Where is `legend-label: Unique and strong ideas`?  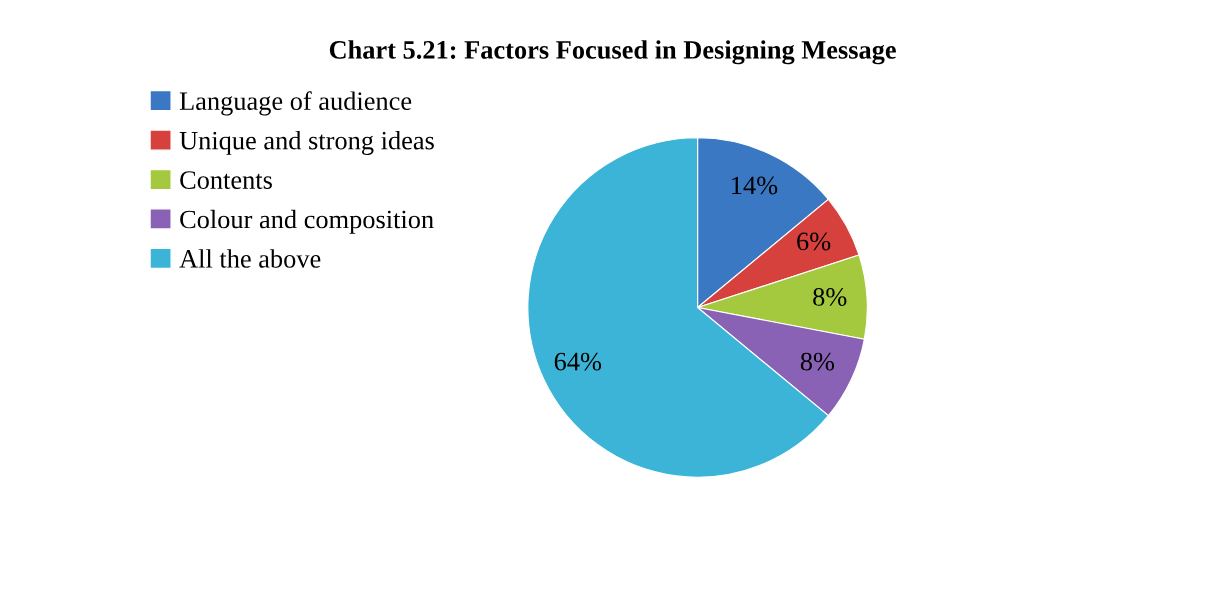 legend-label: Unique and strong ideas is located at coordinates (306, 142).